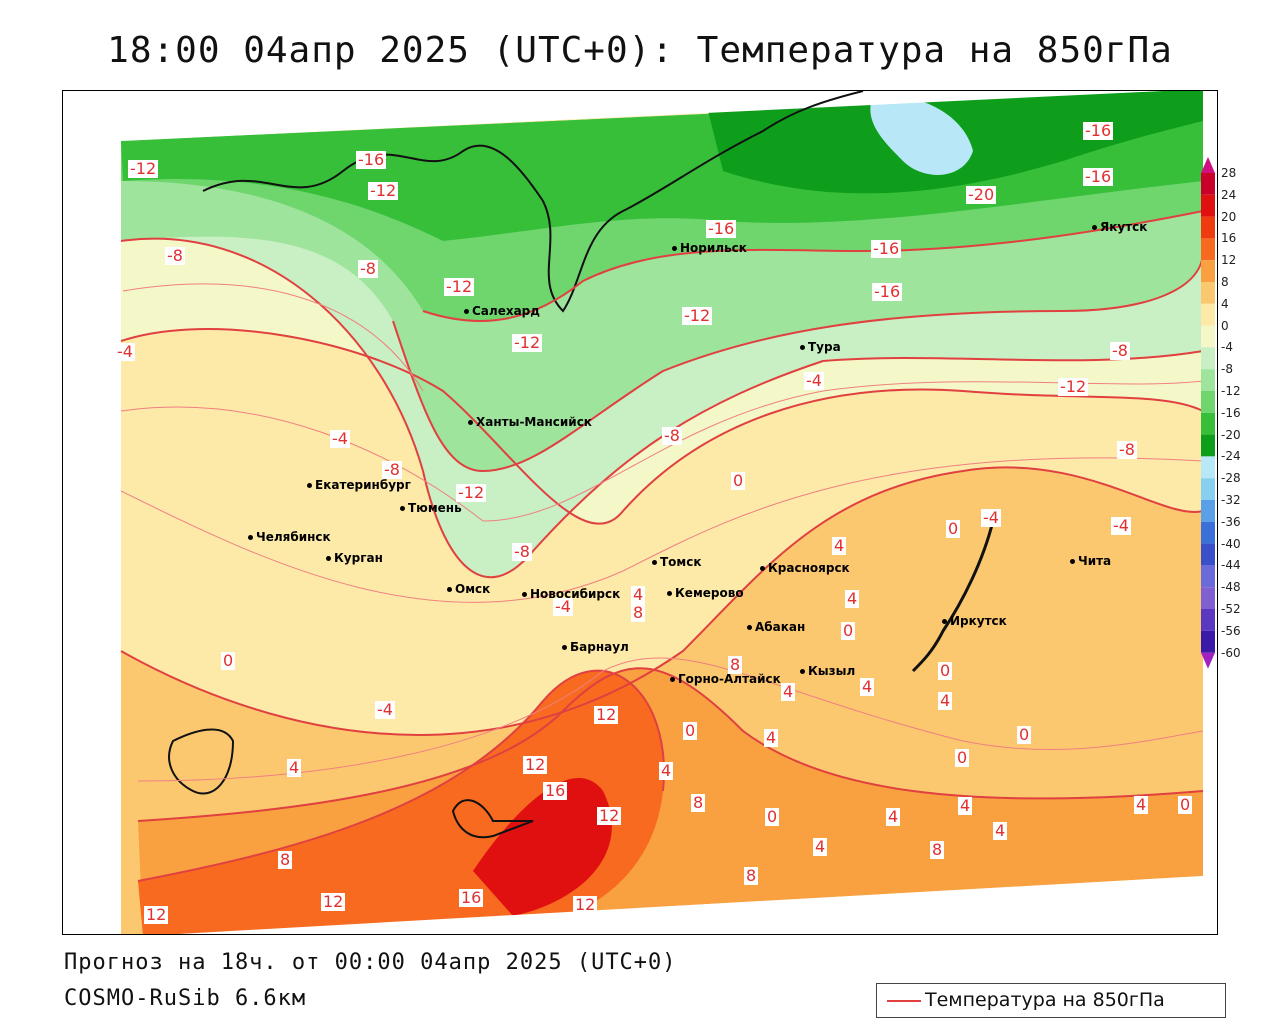  What do you see at coordinates (1231, 630) in the screenshot?
I see `scale-tick-label: -56` at bounding box center [1231, 630].